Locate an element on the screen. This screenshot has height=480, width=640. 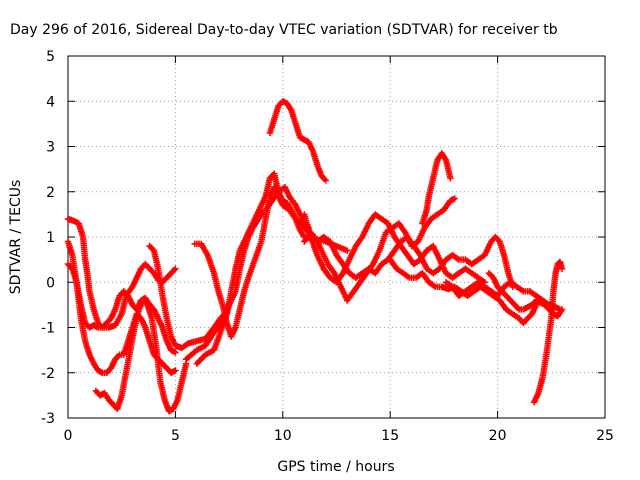
y-tick-label: 3 is located at coordinates (50, 148).